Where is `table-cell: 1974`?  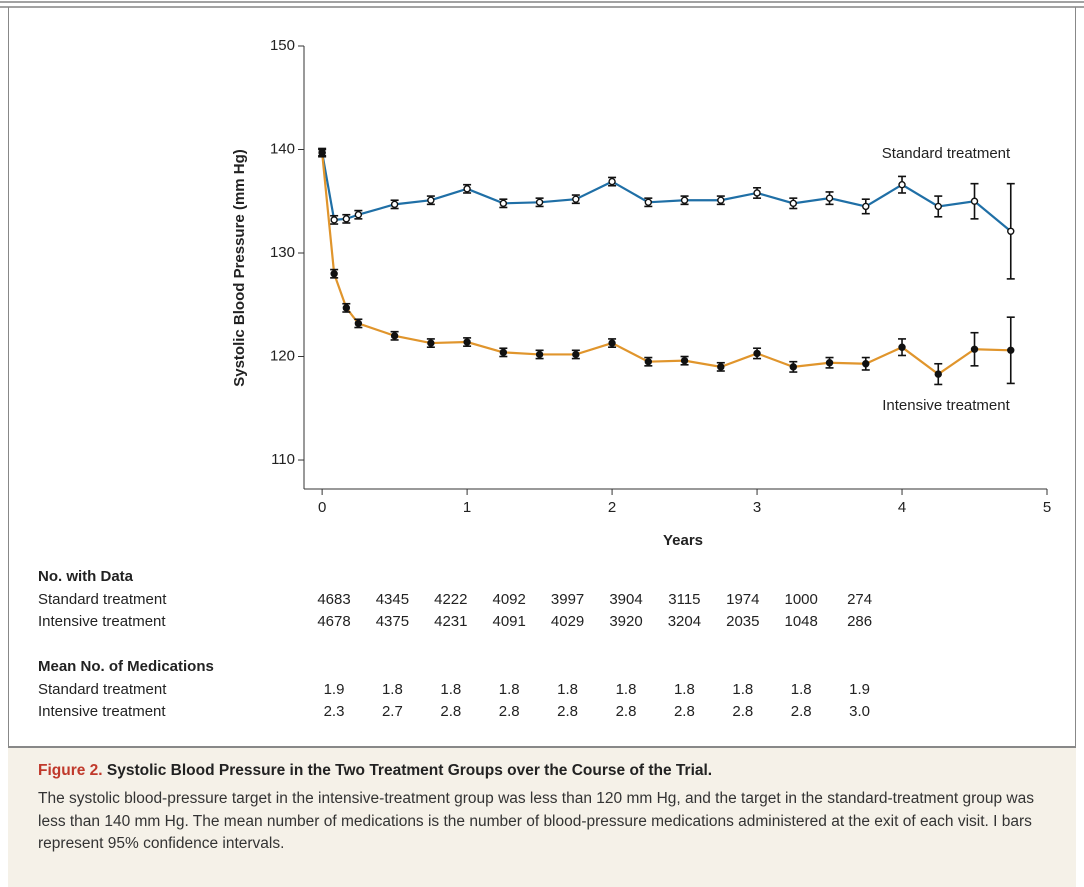
table-cell: 1974 is located at coordinates (743, 599).